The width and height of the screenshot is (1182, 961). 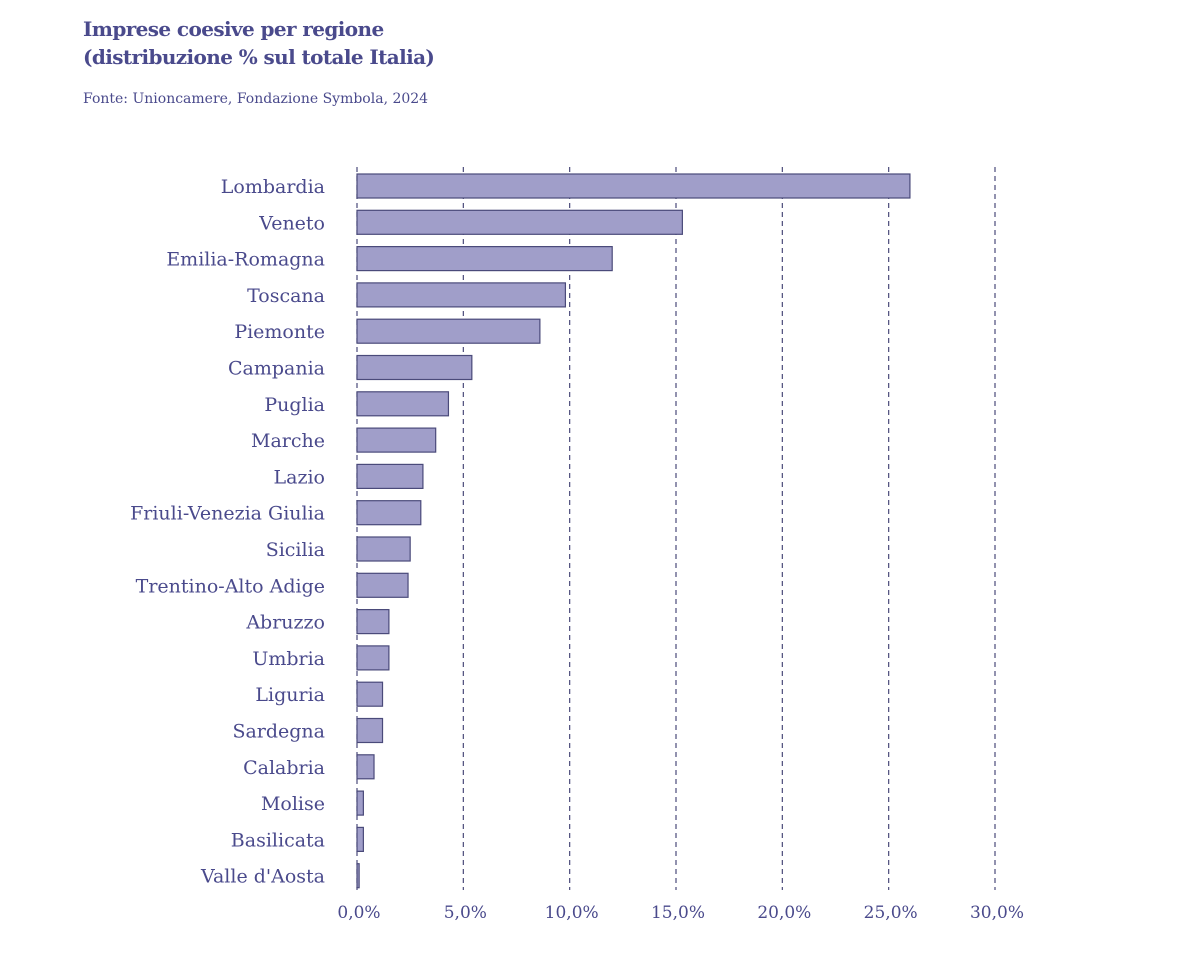 I want to click on chart-title-line2: (distribuzione % sul totale Italia), so click(x=259, y=57).